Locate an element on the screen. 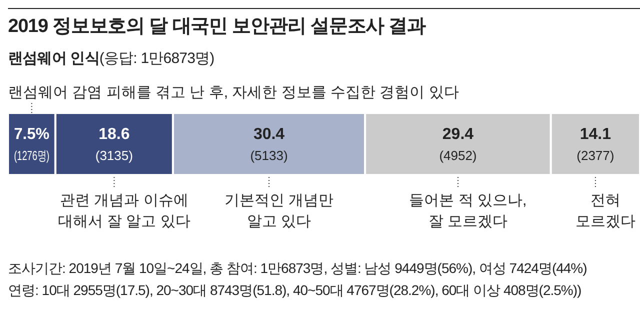 This screenshot has width=640, height=330. series-label: 랜섬웨어 감염 피해를 겪고 난 후, 자세한 정보를 수집한 경험이 있다 is located at coordinates (233, 92).